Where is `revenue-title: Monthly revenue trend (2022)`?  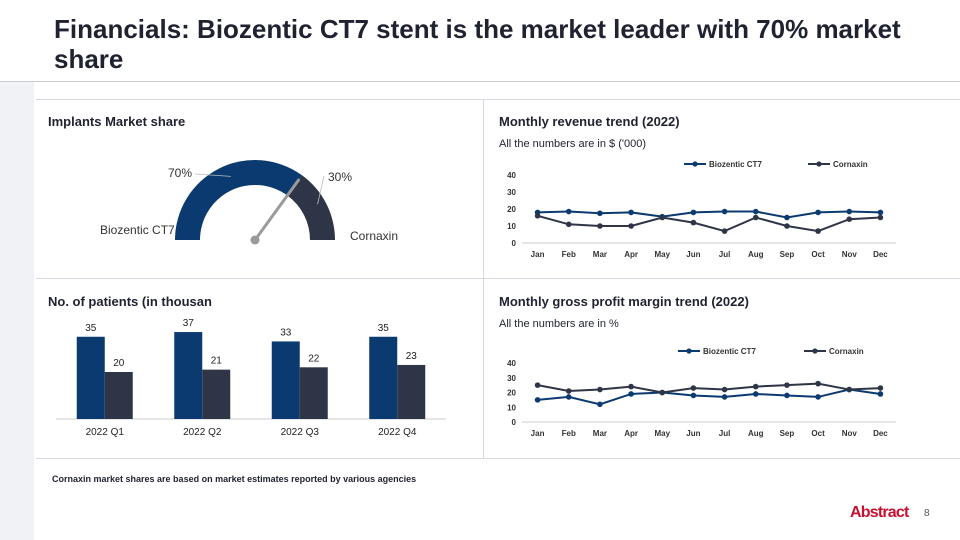 revenue-title: Monthly revenue trend (2022) is located at coordinates (589, 121).